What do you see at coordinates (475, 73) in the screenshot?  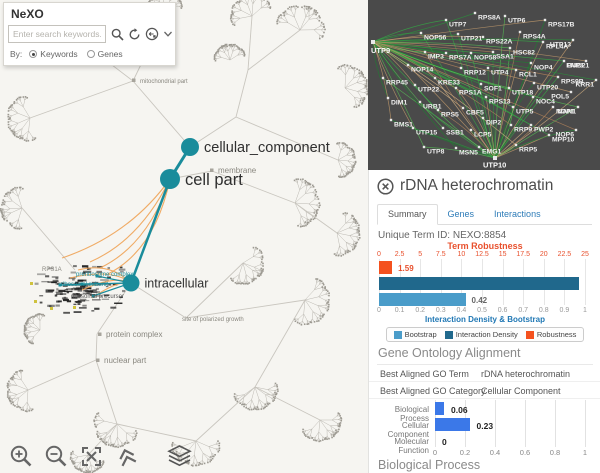 I see `gene-label: RRP12` at bounding box center [475, 73].